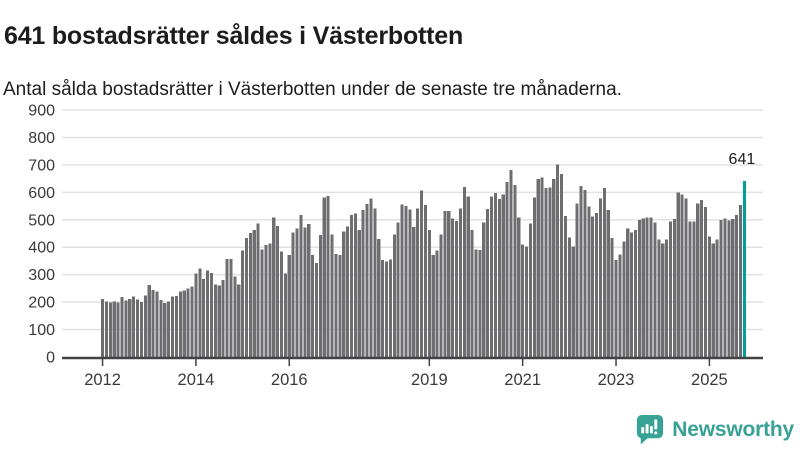 The height and width of the screenshot is (450, 800). What do you see at coordinates (41, 138) in the screenshot?
I see `y-axis-tick-label: 800` at bounding box center [41, 138].